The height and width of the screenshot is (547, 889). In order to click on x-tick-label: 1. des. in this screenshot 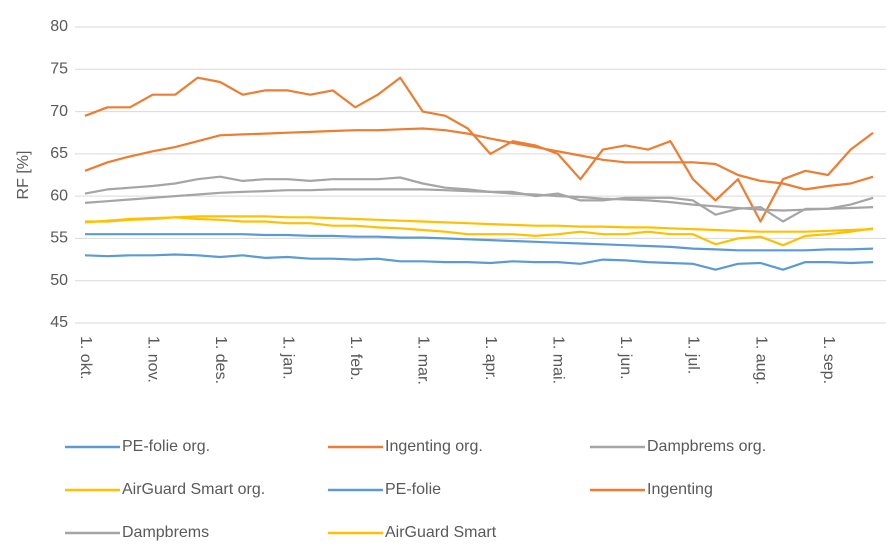, I will do `click(220, 360)`.